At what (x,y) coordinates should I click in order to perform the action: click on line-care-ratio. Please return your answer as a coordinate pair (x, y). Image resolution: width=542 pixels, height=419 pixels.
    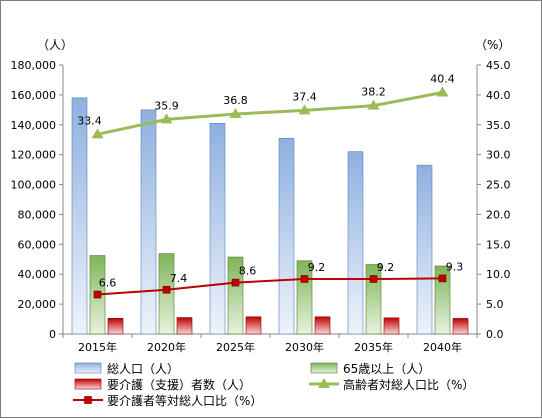
    Looking at the image, I should click on (270, 286).